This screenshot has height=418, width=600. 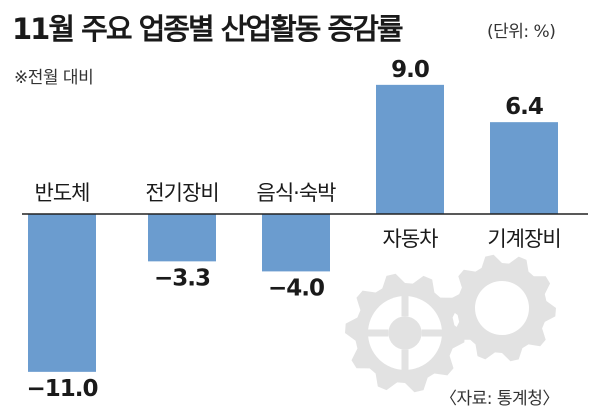 I want to click on unit-label: (단위: %), so click(x=521, y=32).